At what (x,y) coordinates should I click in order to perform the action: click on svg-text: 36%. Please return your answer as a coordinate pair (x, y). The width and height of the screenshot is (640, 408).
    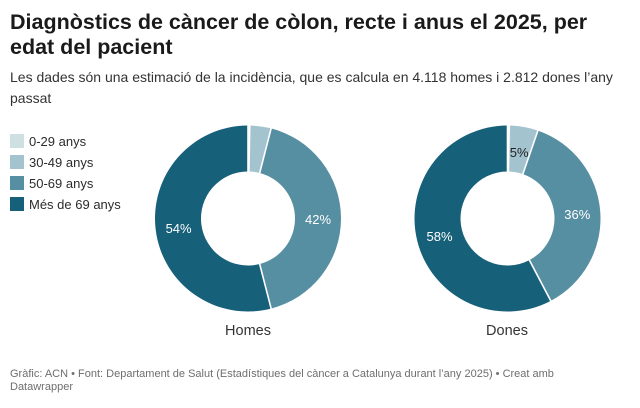
    Looking at the image, I should click on (577, 214).